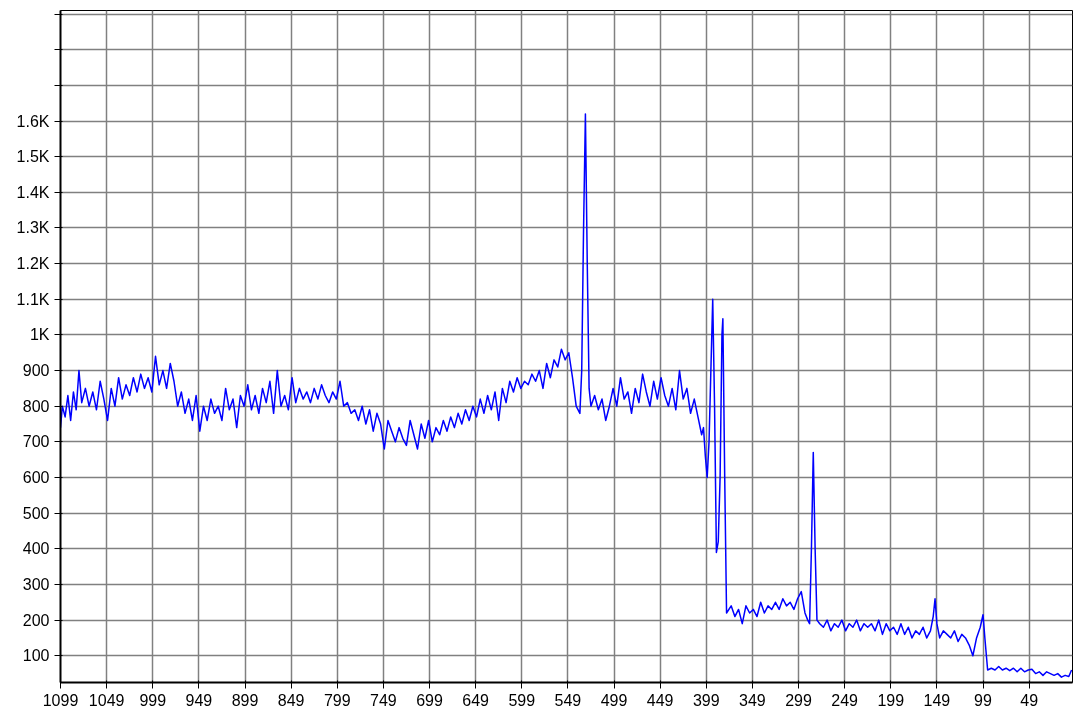 The height and width of the screenshot is (720, 1074). What do you see at coordinates (36, 478) in the screenshot?
I see `y-tick-label: 600` at bounding box center [36, 478].